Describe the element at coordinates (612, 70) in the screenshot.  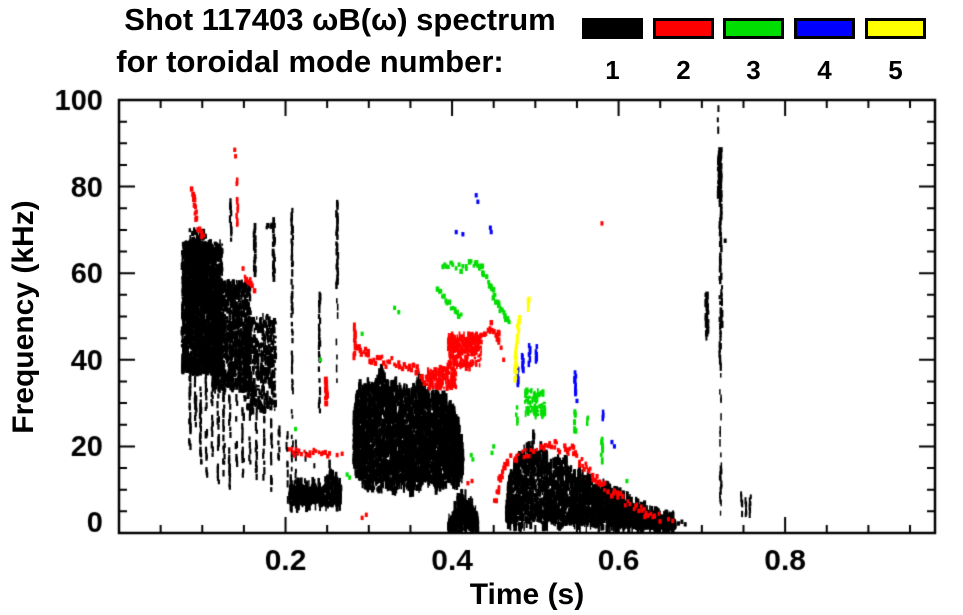
I see `legend-label-mode-1: 1` at that location.